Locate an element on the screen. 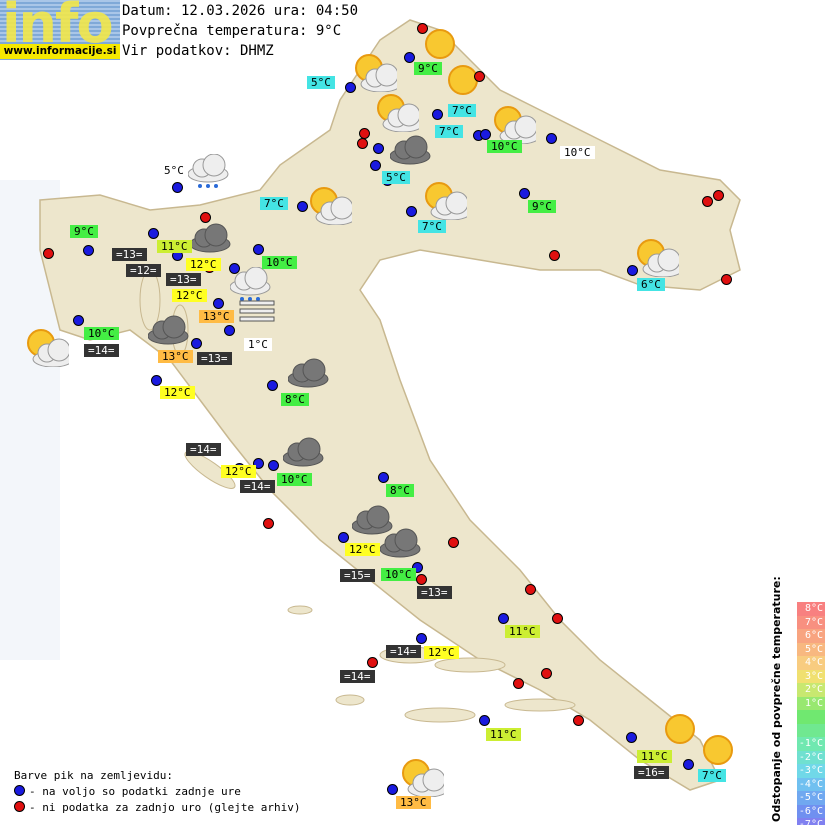  scale-step: -6°C is located at coordinates (811, 811).